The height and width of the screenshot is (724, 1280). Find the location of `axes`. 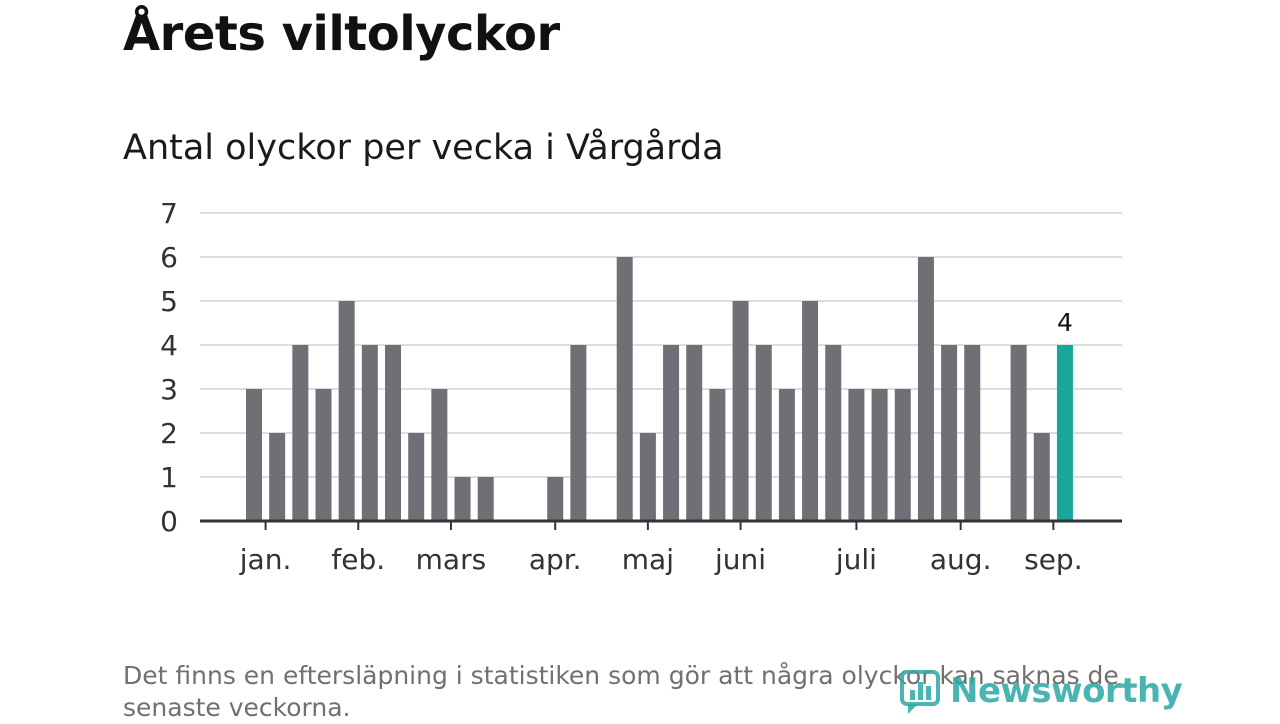

axes is located at coordinates (661, 524).